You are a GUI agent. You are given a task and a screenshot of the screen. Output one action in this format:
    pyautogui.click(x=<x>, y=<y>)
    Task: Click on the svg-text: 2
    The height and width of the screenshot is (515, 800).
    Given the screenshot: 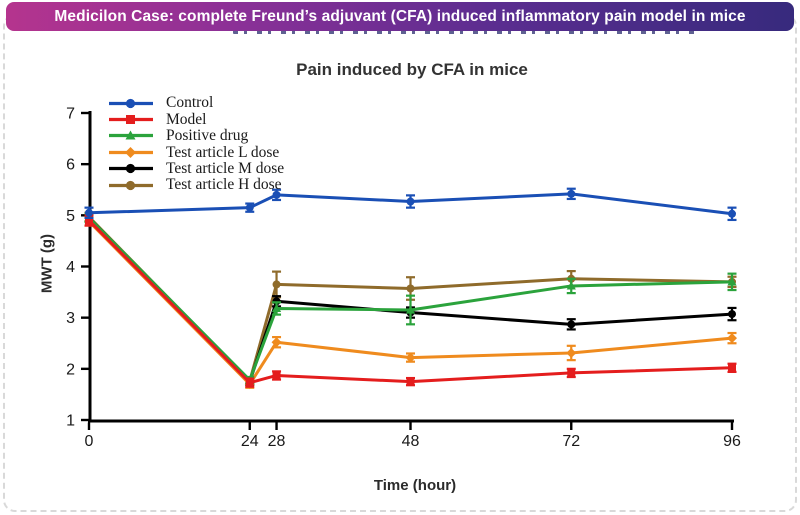 What is the action you would take?
    pyautogui.click(x=70, y=369)
    